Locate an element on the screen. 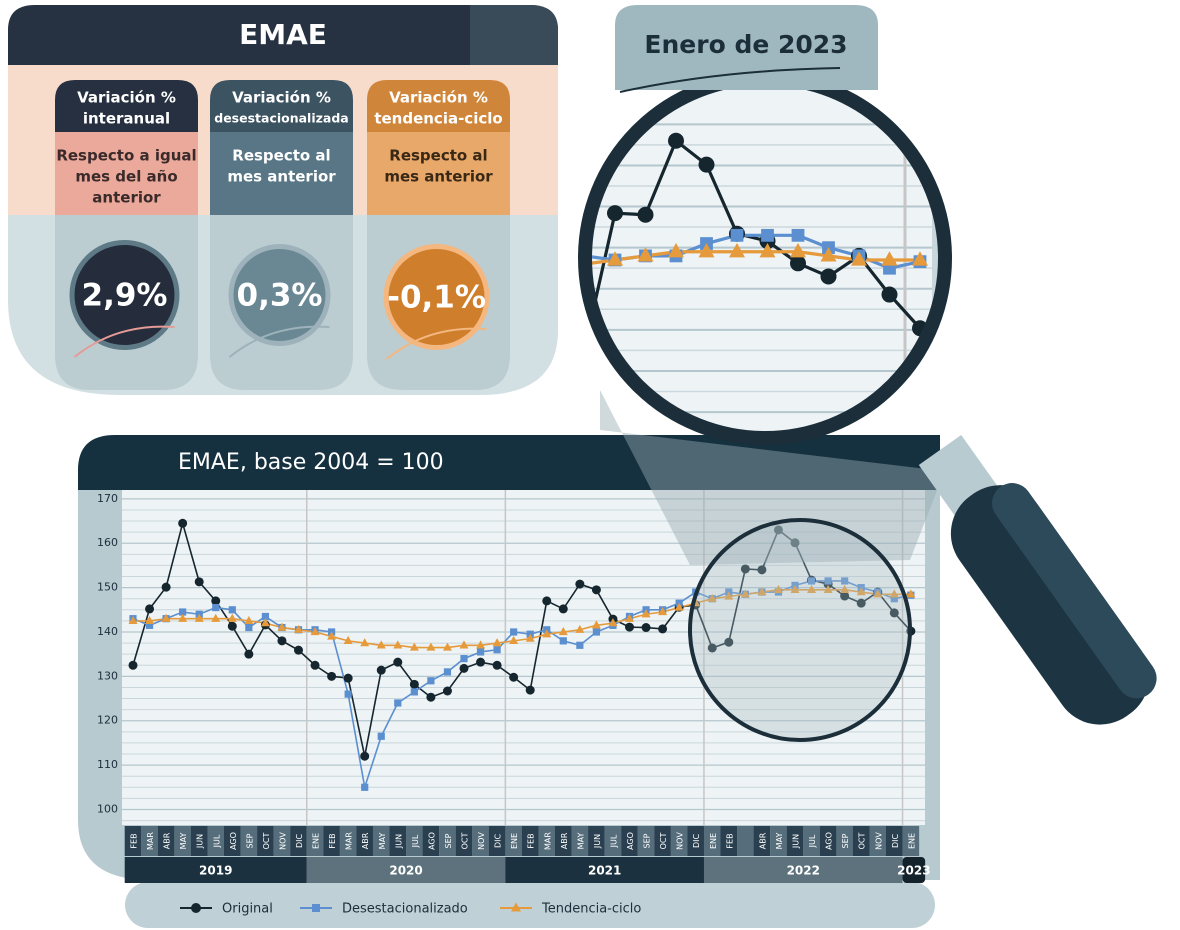 The image size is (1180, 930). year-label: 2019 is located at coordinates (215, 871).